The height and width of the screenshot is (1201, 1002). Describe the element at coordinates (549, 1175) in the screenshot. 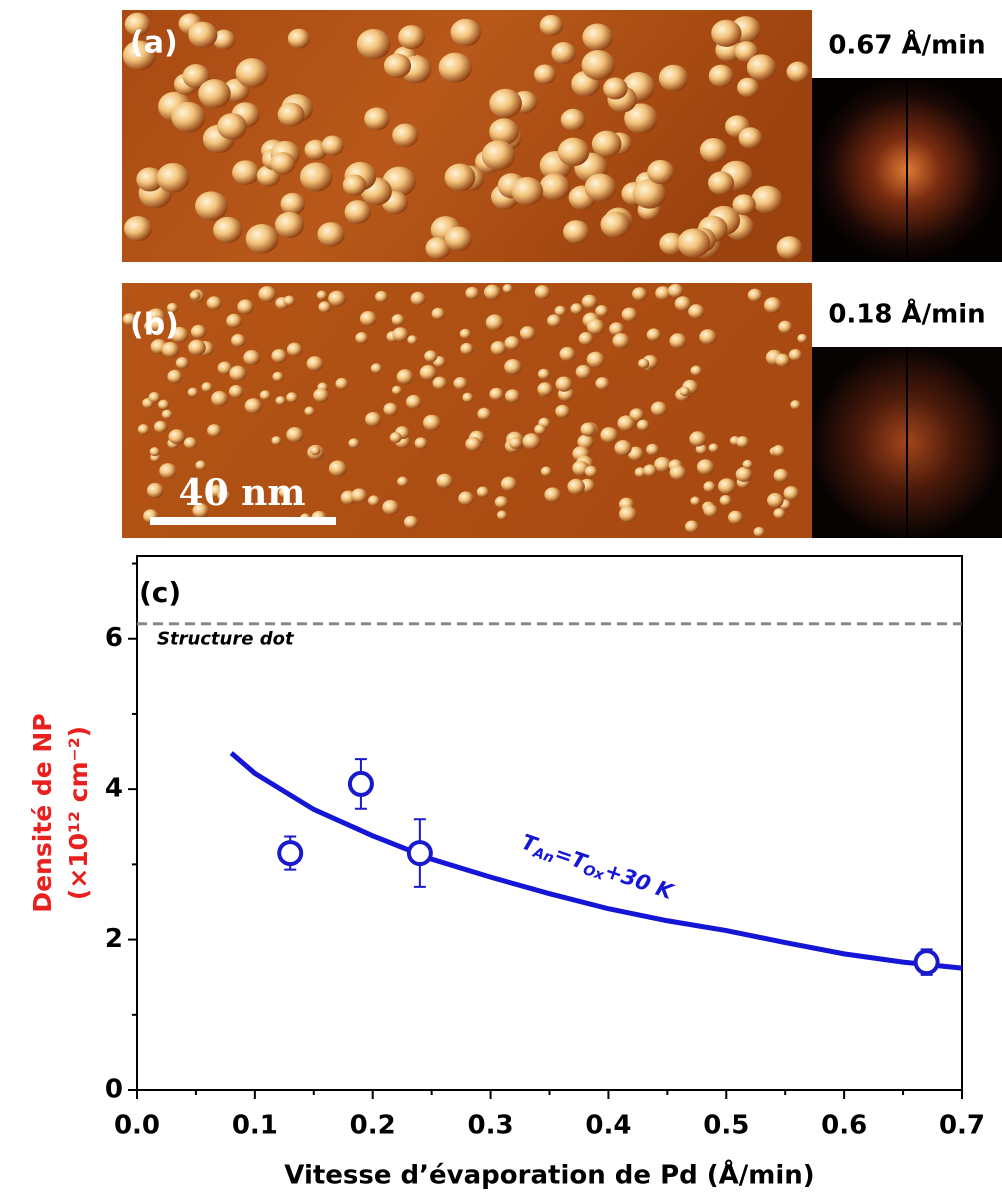

I see `x-axis-label: Vitesse d’évaporation de Pd (Å/min)` at that location.